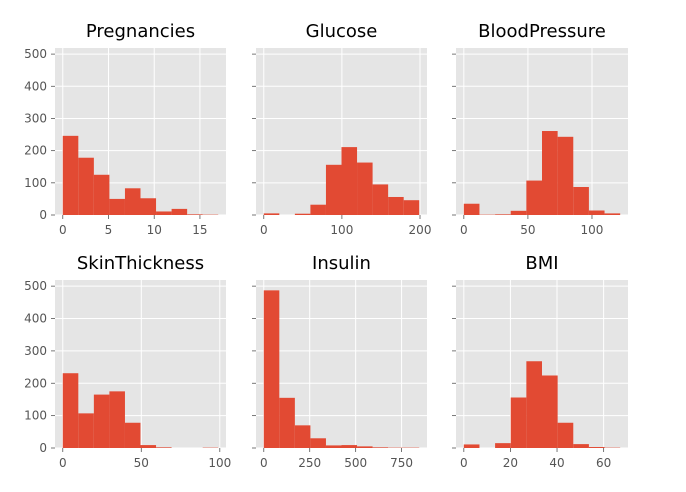 The image size is (686, 492). Describe the element at coordinates (140, 263) in the screenshot. I see `subplot-title: SkinThickness` at that location.